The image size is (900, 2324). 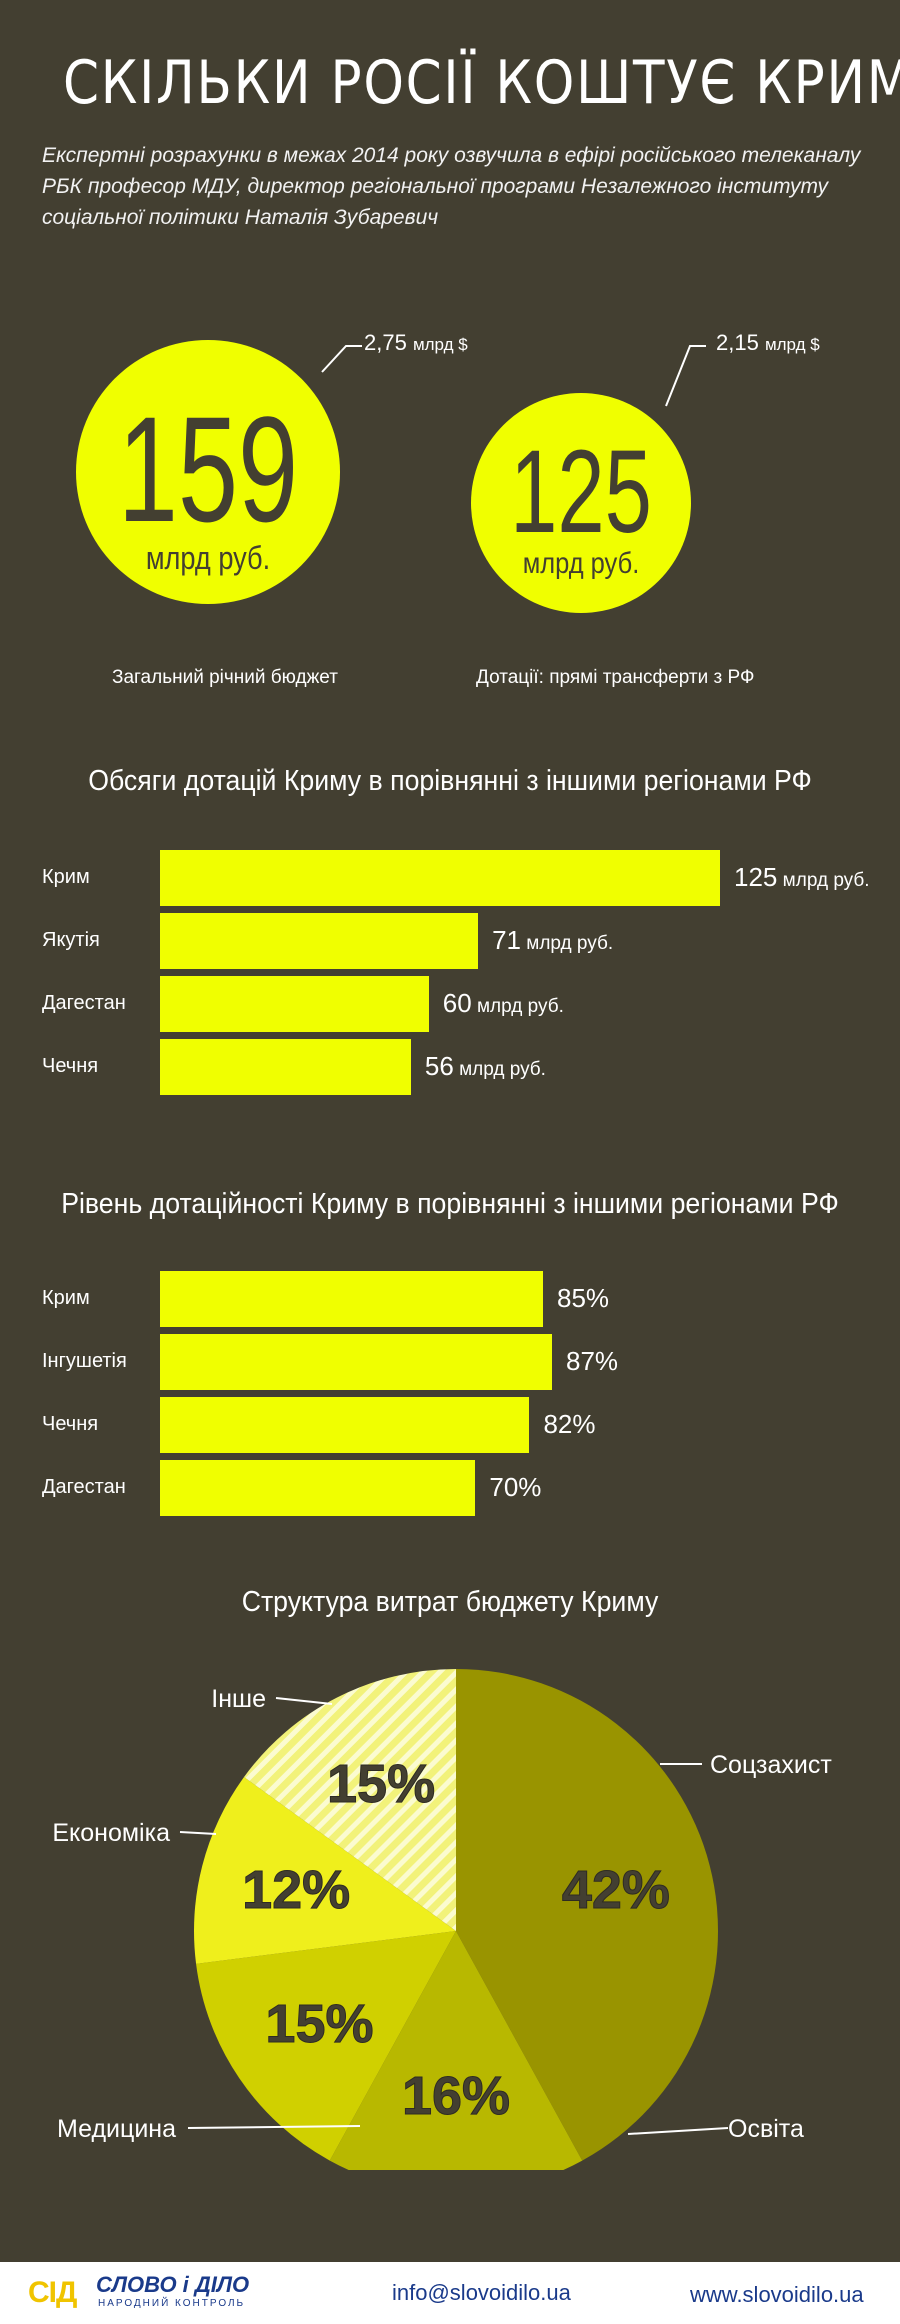 I want to click on bar-value-label: 82%, so click(x=569, y=1424).